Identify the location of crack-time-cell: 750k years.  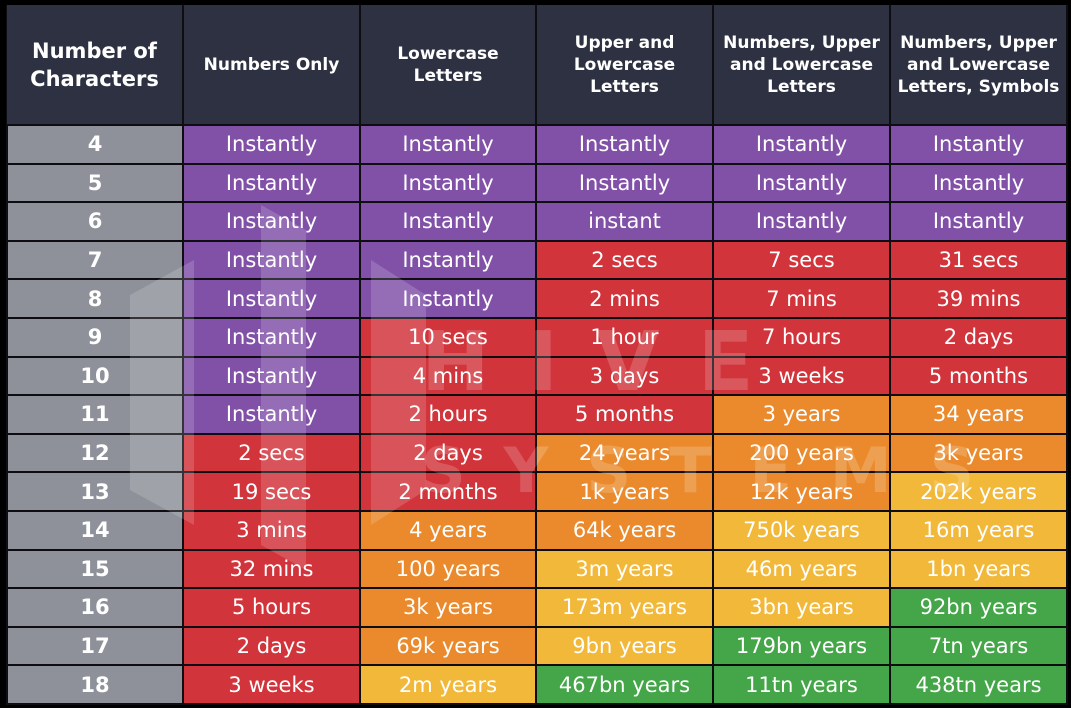
(801, 530).